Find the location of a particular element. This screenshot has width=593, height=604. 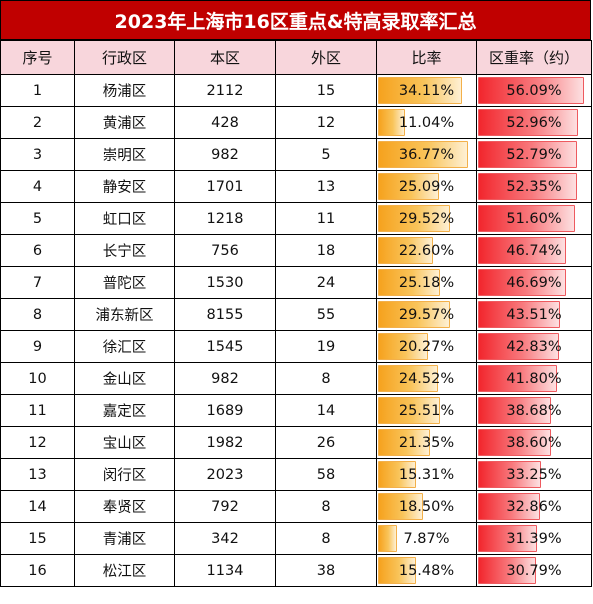

cell-outside: 26 is located at coordinates (326, 442).